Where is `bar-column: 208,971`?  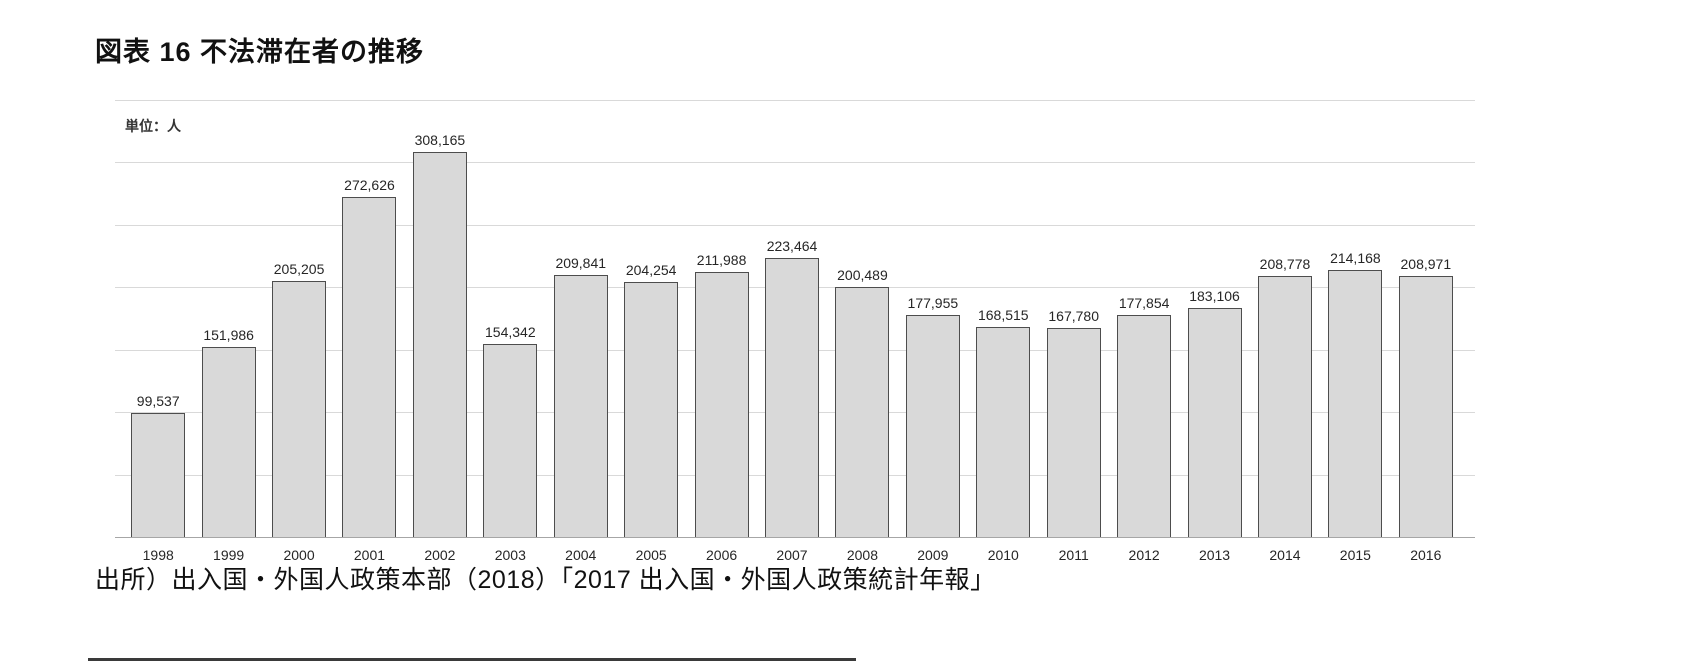
bar-column: 208,971 is located at coordinates (1426, 318).